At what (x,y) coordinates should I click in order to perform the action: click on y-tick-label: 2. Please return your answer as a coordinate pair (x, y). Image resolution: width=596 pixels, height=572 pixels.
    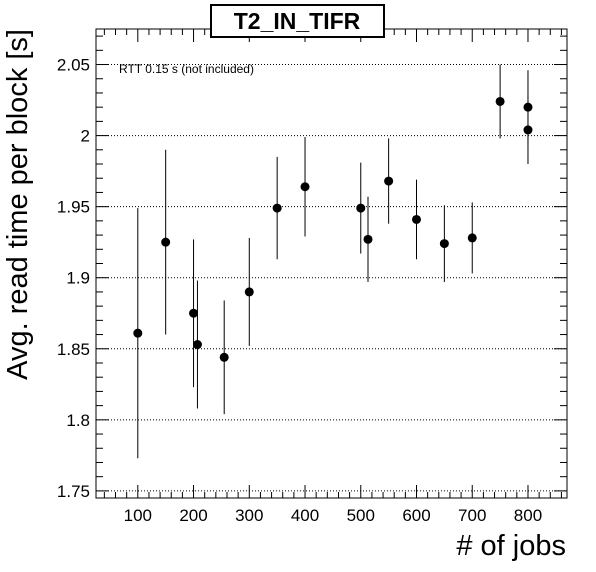
    Looking at the image, I should click on (85, 136).